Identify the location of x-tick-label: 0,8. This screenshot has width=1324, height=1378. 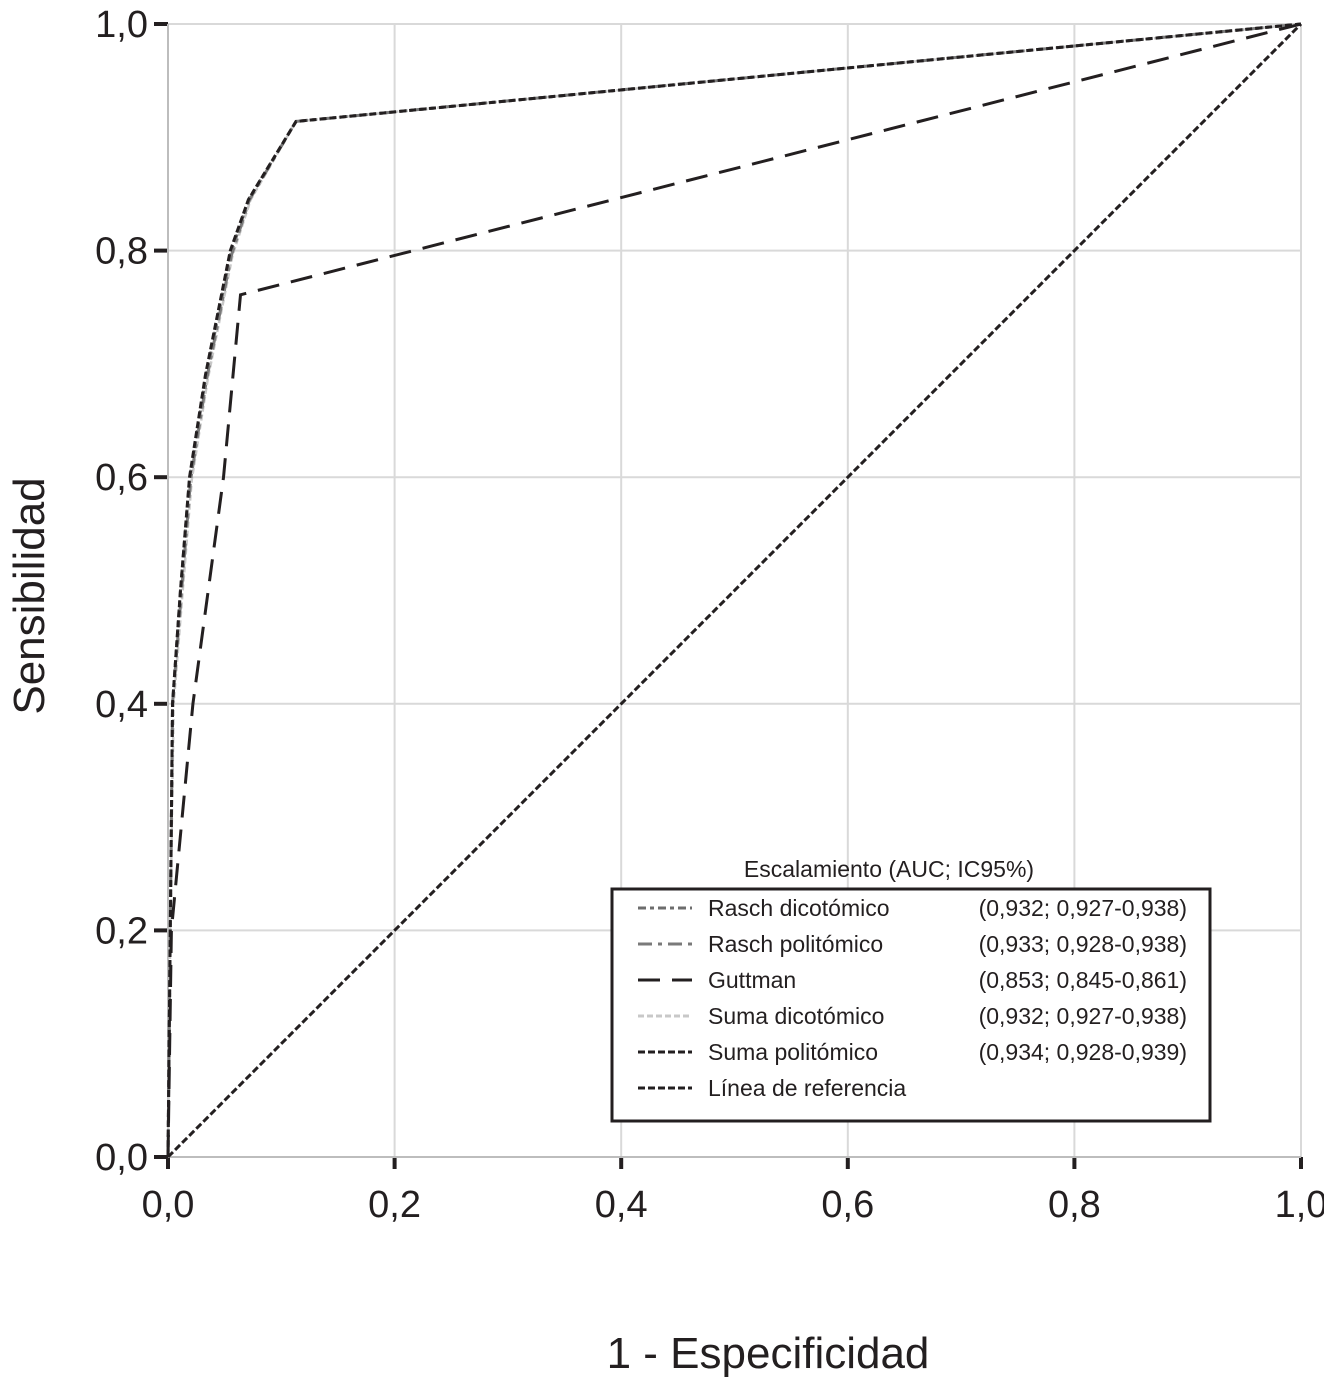
(1074, 1205).